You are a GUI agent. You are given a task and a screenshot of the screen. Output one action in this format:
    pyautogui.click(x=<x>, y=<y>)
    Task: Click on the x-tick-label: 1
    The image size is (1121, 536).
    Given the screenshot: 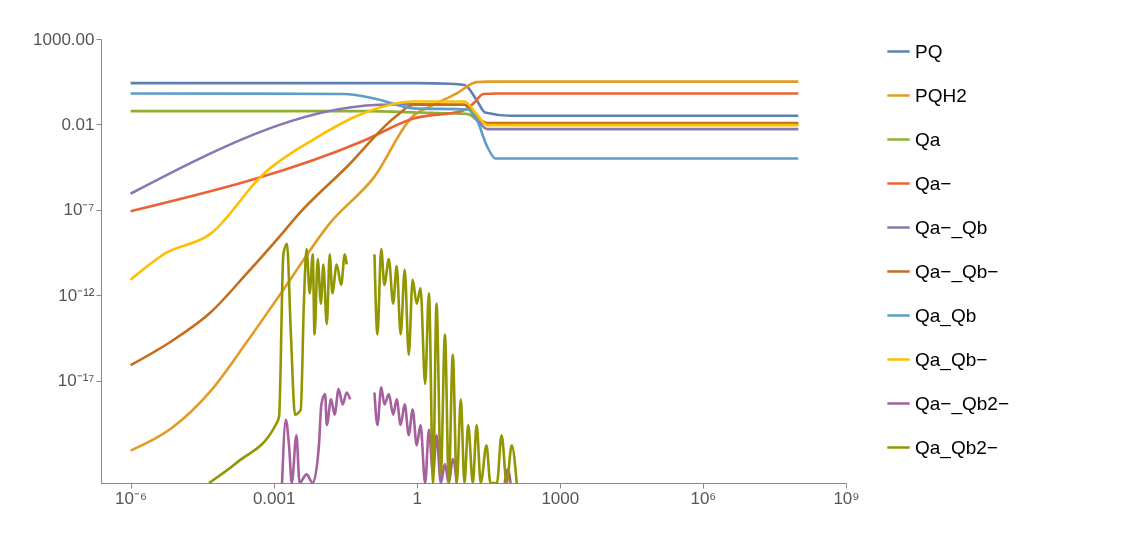 What is the action you would take?
    pyautogui.click(x=417, y=498)
    